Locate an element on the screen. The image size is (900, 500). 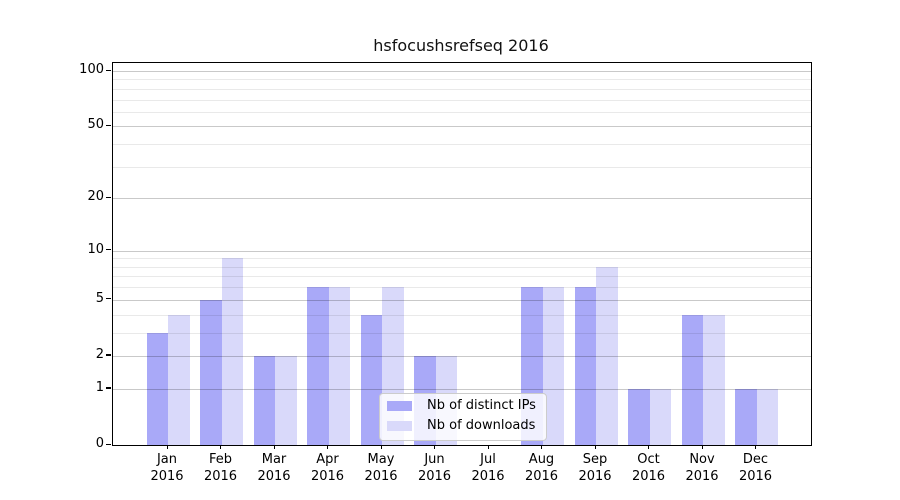
x-tick-label-nov: Nov 2016 is located at coordinates (702, 468).